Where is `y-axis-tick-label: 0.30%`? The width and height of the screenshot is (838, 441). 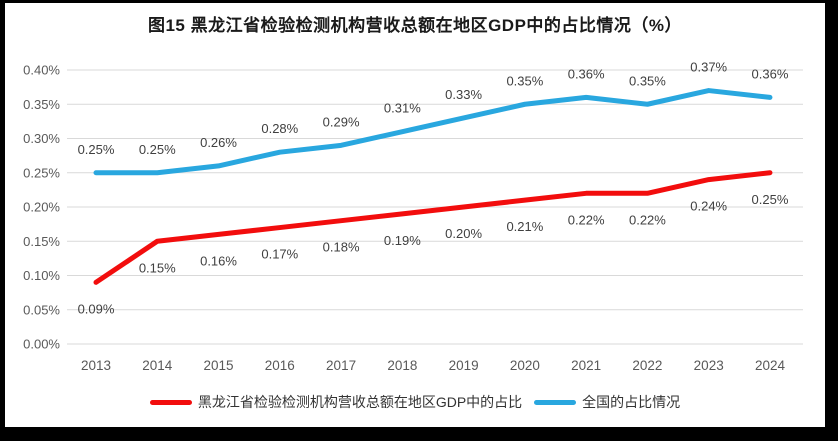 y-axis-tick-label: 0.30% is located at coordinates (41, 138).